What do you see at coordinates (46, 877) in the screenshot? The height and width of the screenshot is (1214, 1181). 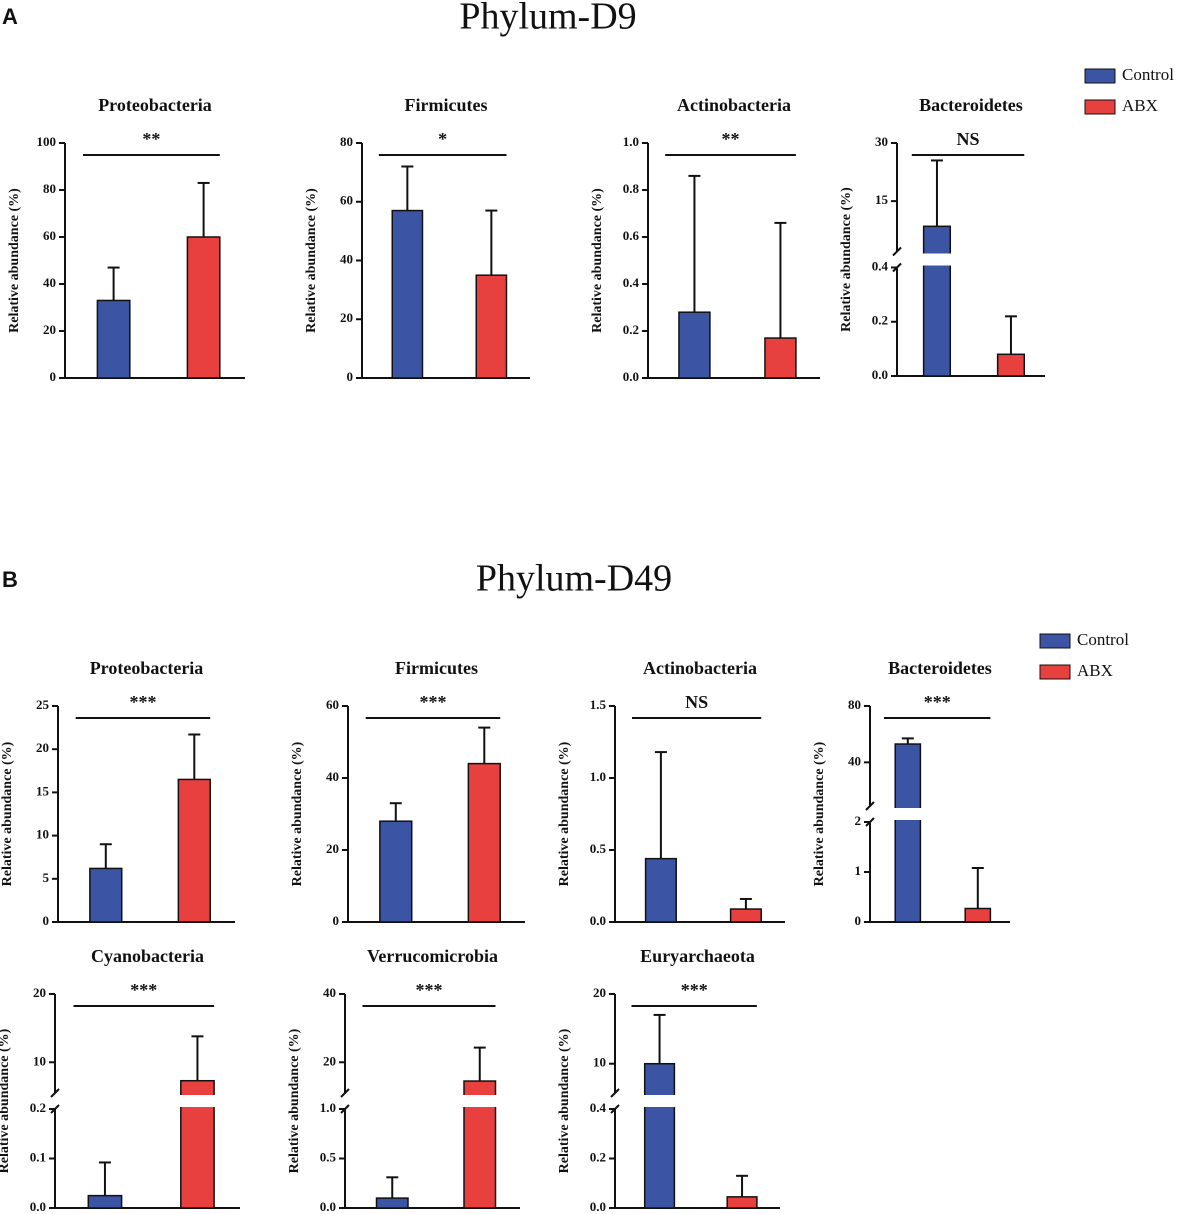 I see `y-tick-label: 5` at bounding box center [46, 877].